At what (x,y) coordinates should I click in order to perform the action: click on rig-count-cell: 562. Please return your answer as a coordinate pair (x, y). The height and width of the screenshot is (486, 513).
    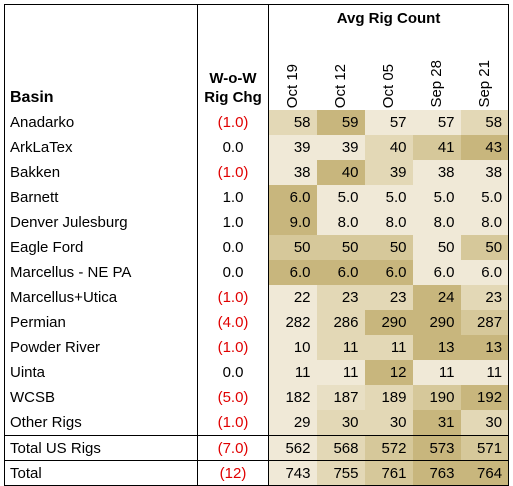
    Looking at the image, I should click on (292, 448).